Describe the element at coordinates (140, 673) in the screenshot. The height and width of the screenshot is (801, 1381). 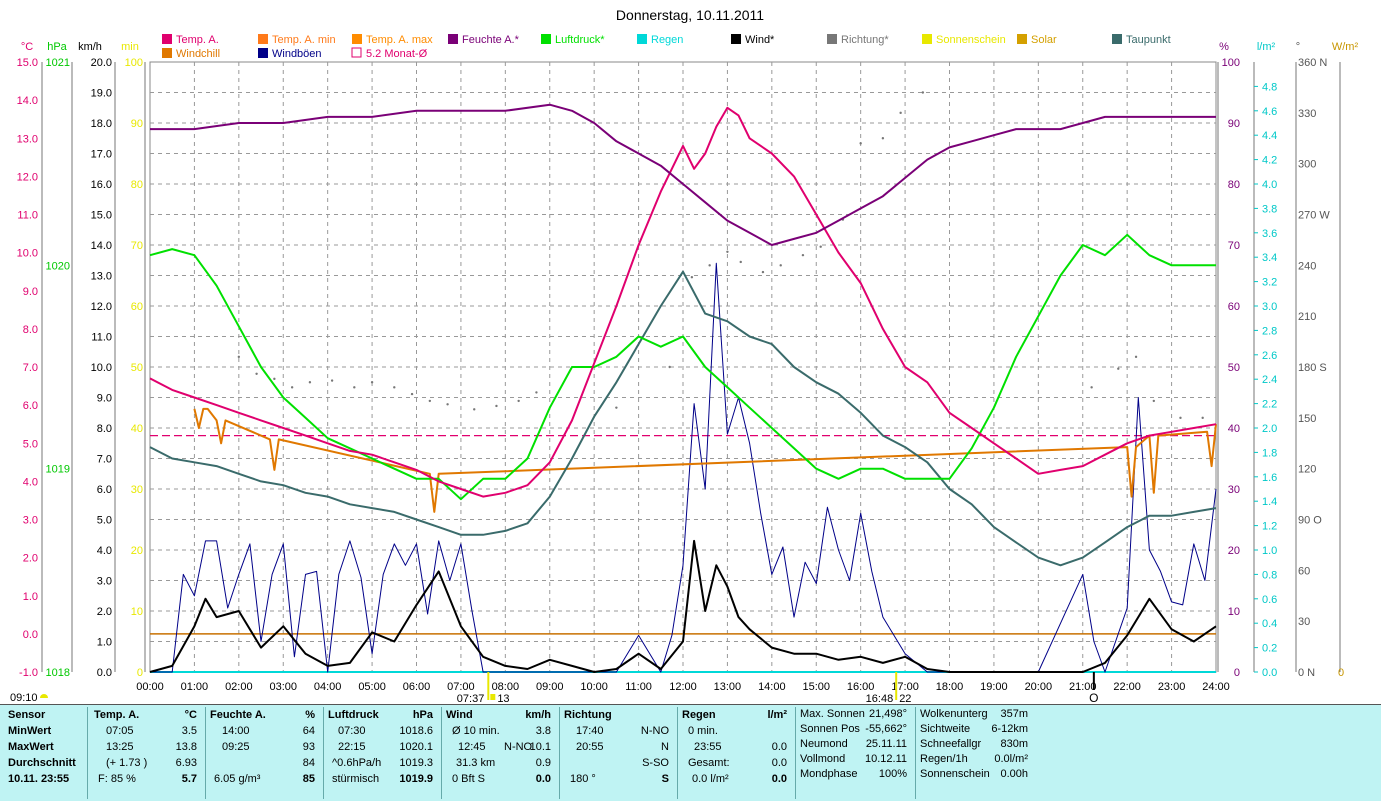
I see `min-tick-label: 0` at that location.